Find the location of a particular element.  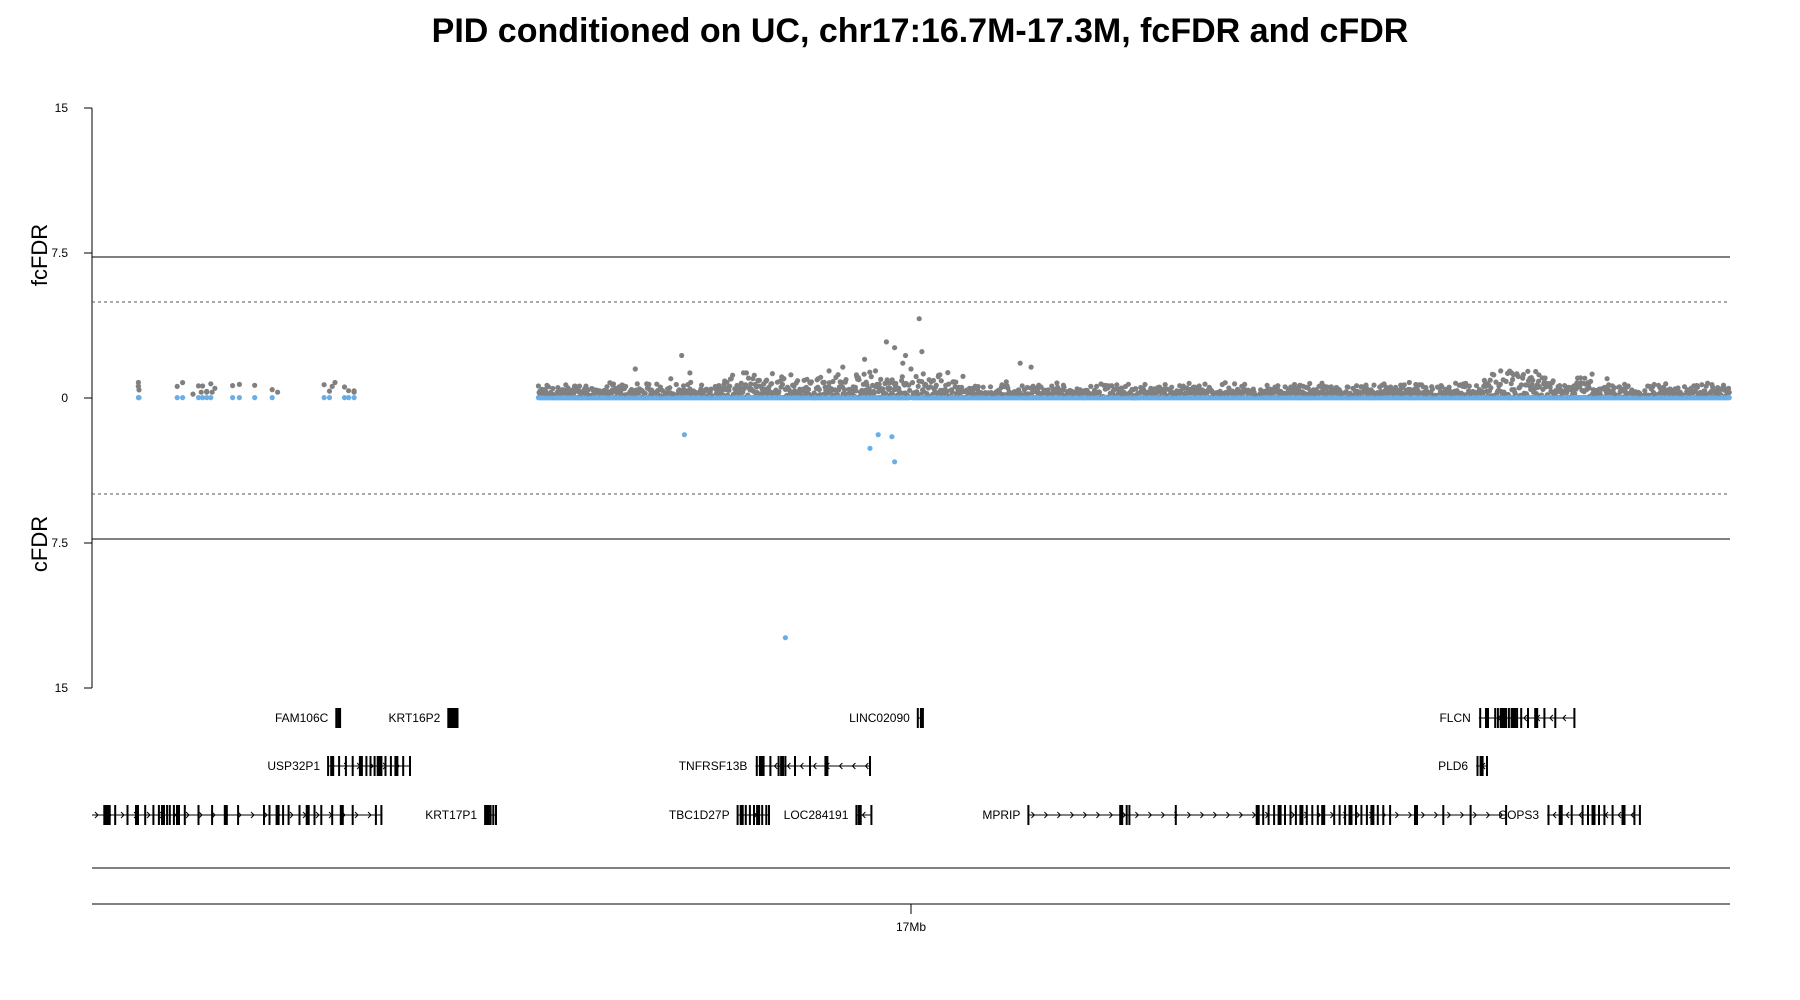

y-tick-label-lower-7-5: 7.5 is located at coordinates (59, 543).